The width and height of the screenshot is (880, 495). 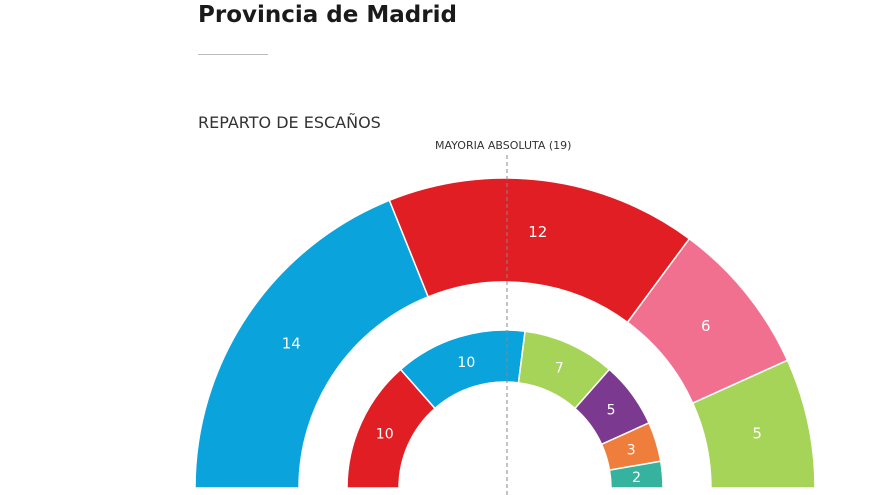 What do you see at coordinates (757, 434) in the screenshot?
I see `outer-ring-label: 5` at bounding box center [757, 434].